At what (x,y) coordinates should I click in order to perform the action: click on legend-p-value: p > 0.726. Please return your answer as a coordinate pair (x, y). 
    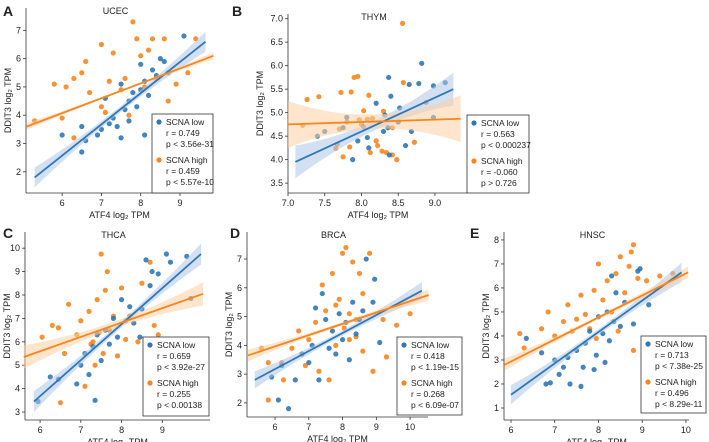
    Looking at the image, I should click on (499, 183).